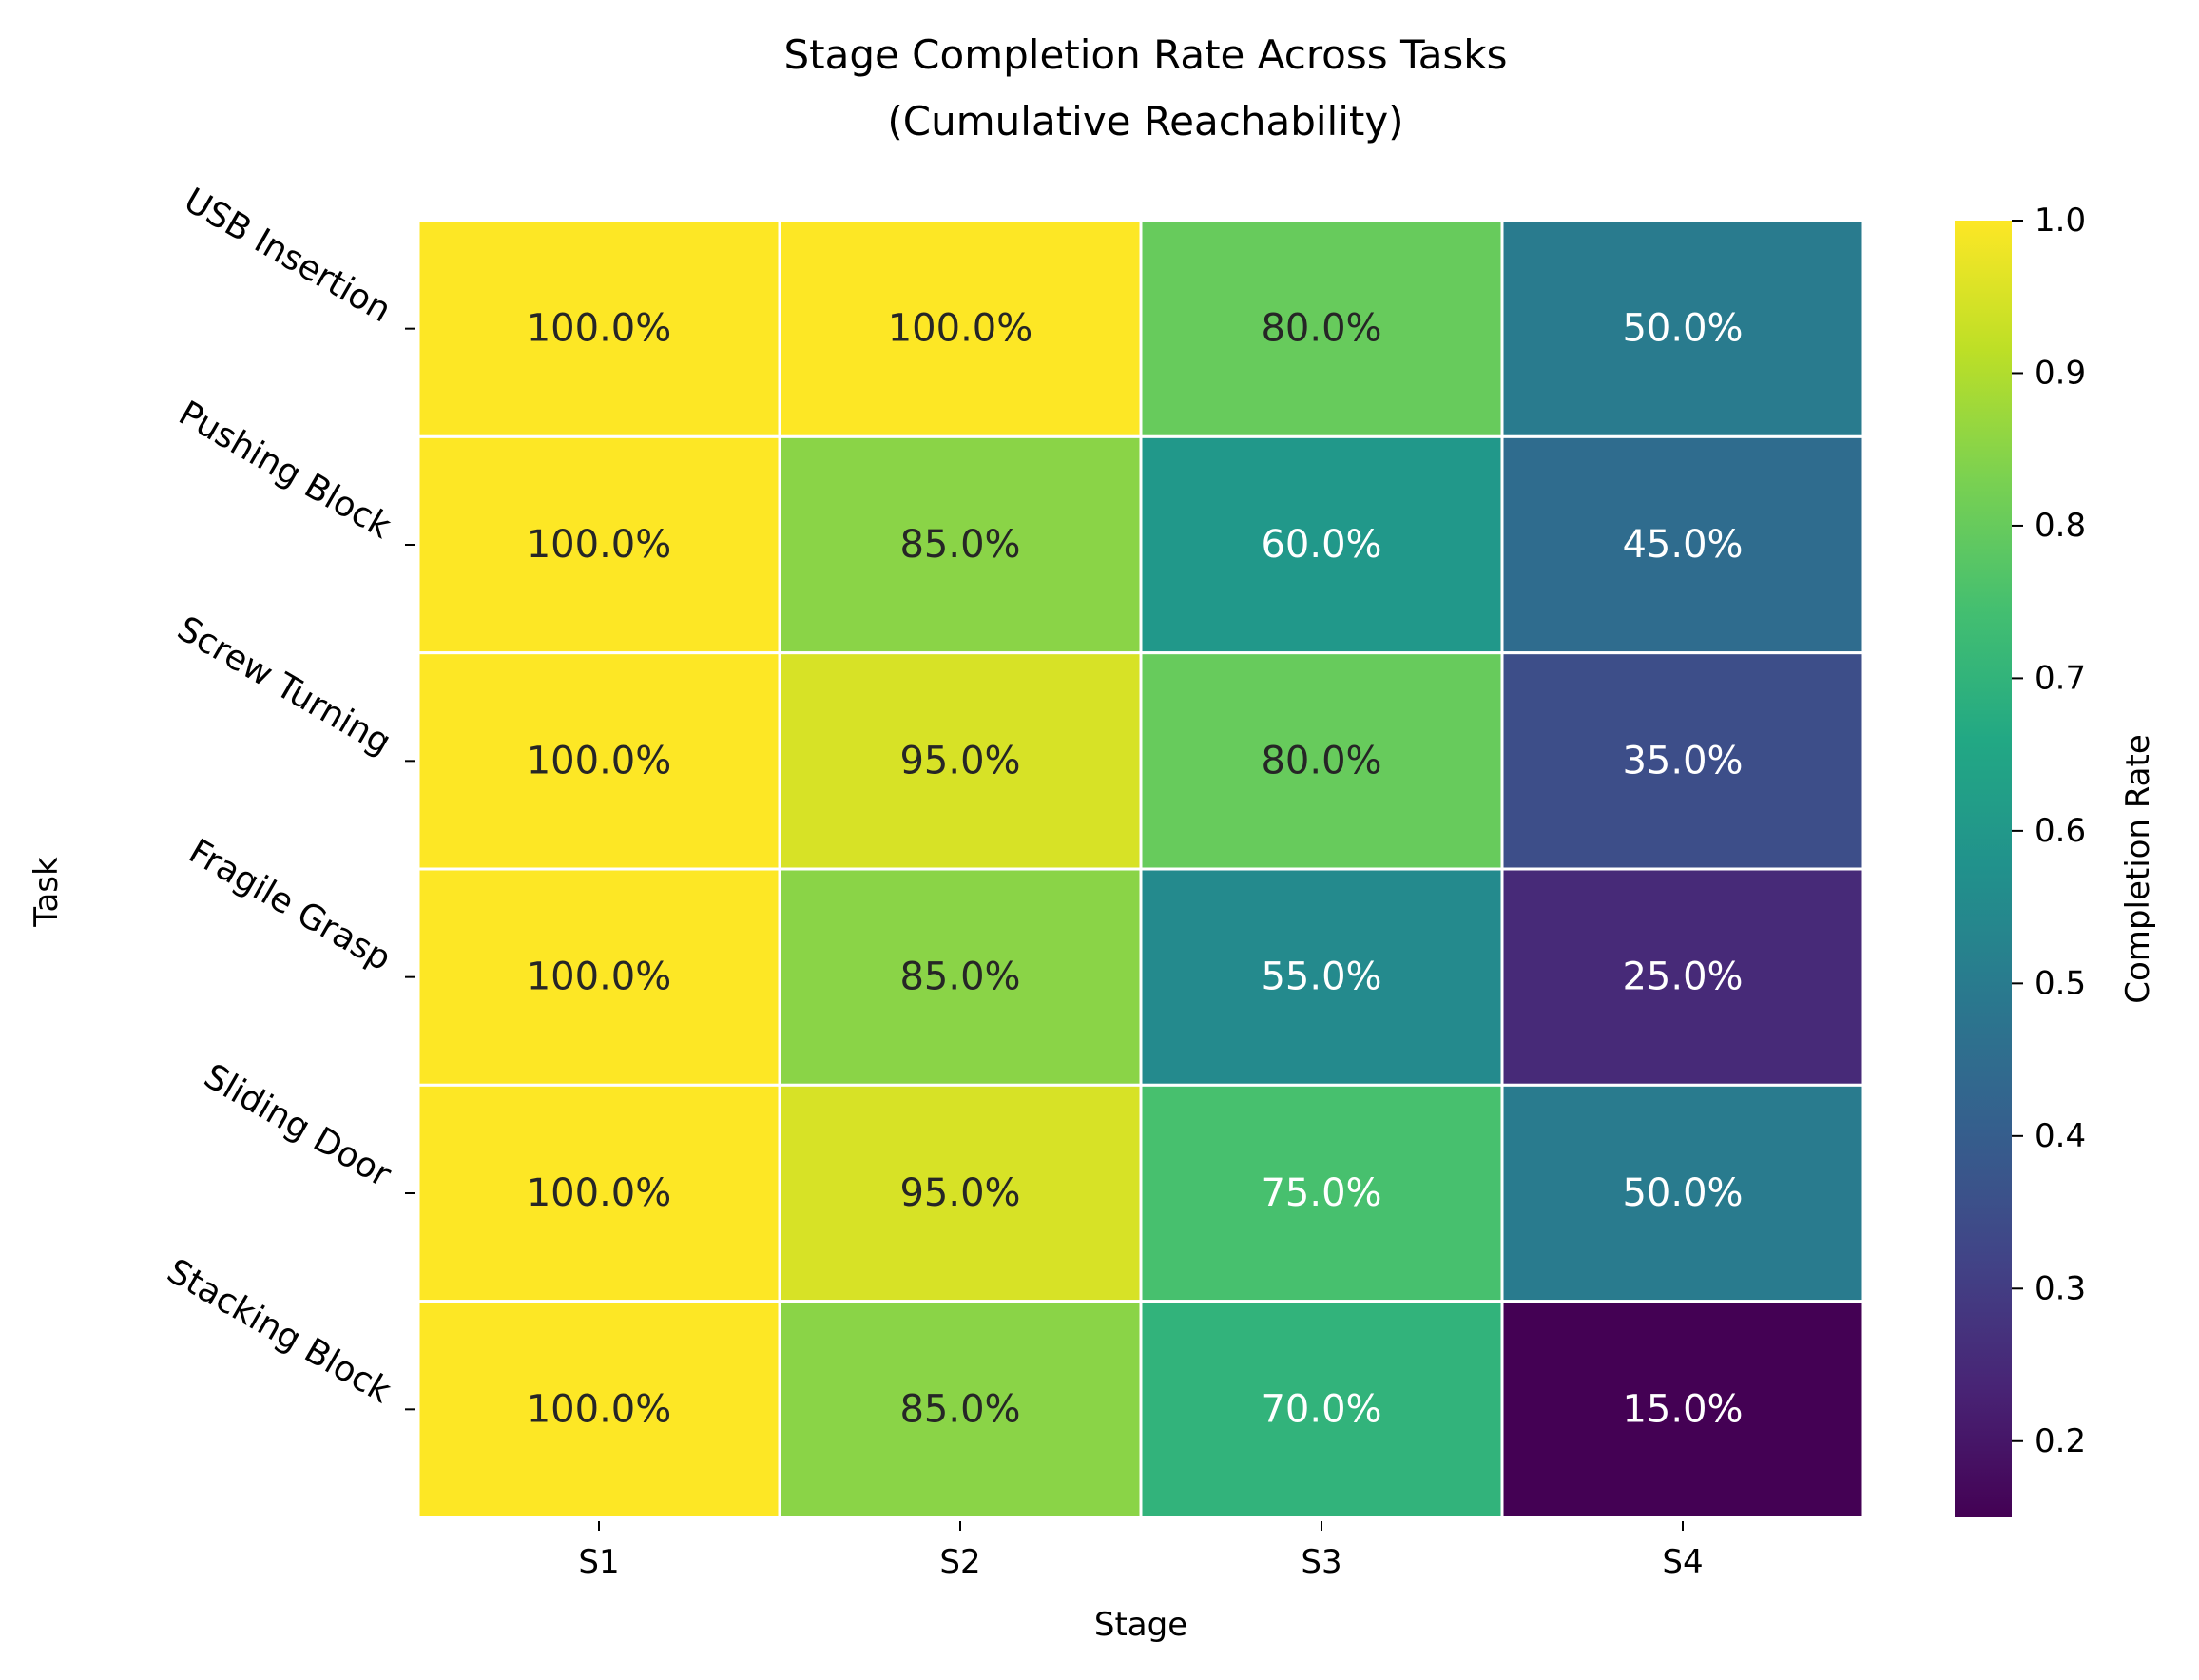 Image resolution: width=2199 pixels, height=1680 pixels. Describe the element at coordinates (2060, 983) in the screenshot. I see `colorbar-tick-label: 0.5` at that location.